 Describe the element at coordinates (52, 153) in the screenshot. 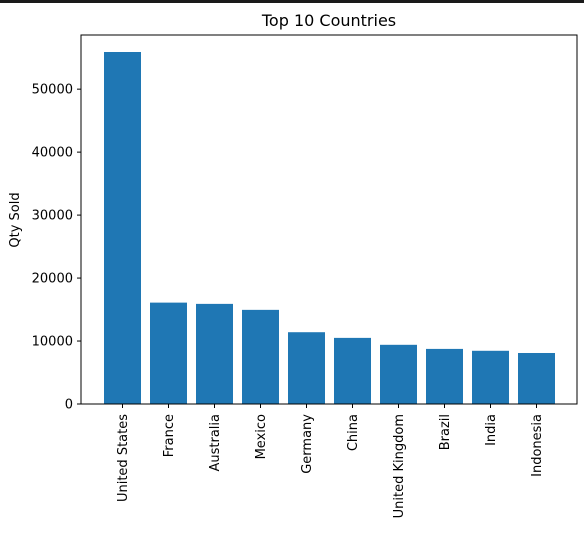

I see `y-tick-label: 40000` at that location.